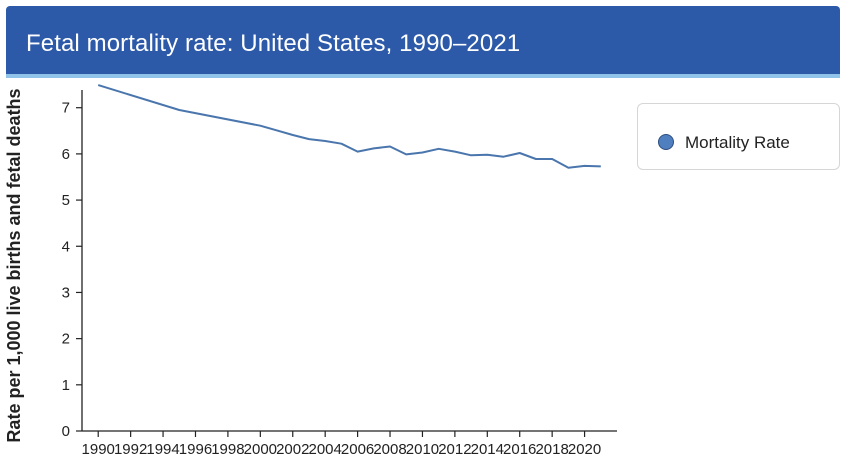 The height and width of the screenshot is (471, 850). Describe the element at coordinates (260, 449) in the screenshot. I see `x-tick-label: 2000` at that location.